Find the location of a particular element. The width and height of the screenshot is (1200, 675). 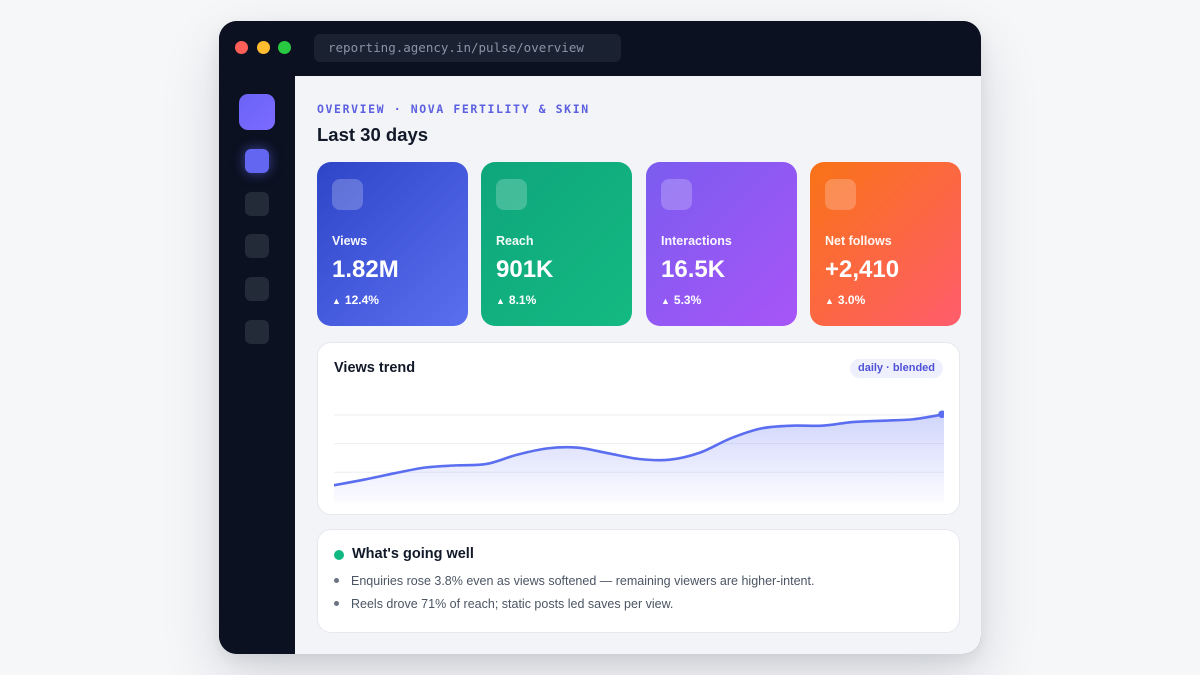

views-trend-chart is located at coordinates (639, 456).